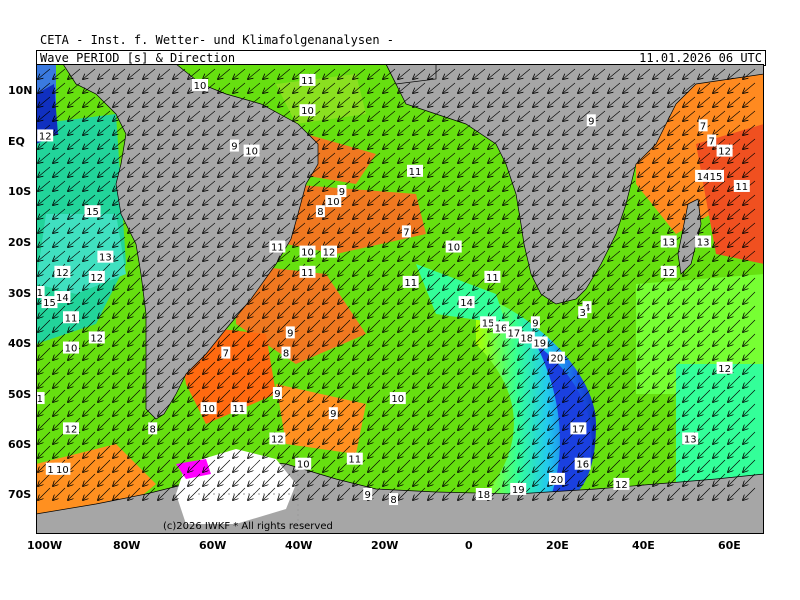 The image size is (800, 600). What do you see at coordinates (105, 258) in the screenshot?
I see `period-label: 13` at bounding box center [105, 258].